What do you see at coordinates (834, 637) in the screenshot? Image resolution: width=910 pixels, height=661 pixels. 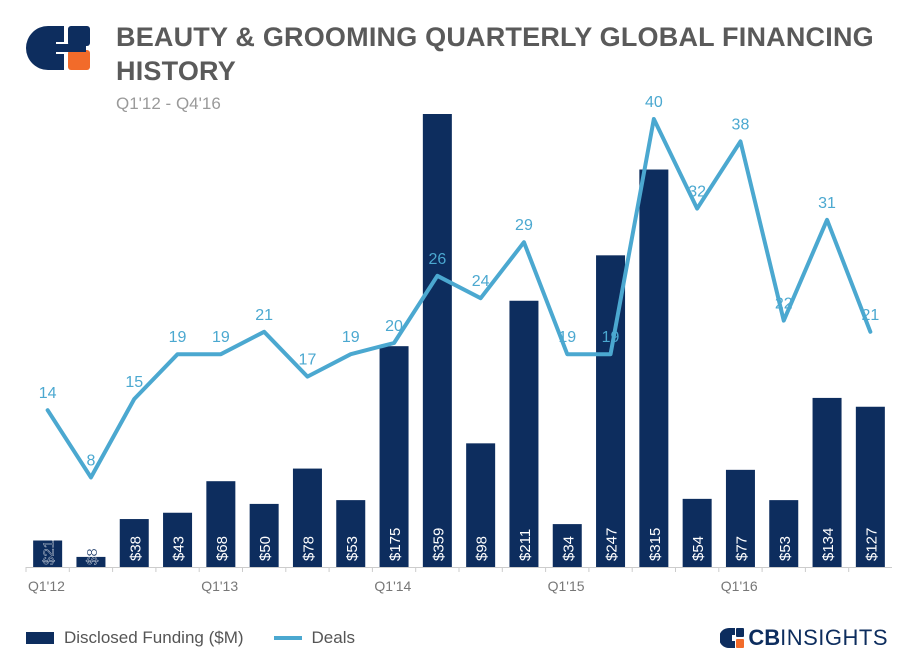 I see `brand-insights-text: INSIGHTS` at bounding box center [834, 637].